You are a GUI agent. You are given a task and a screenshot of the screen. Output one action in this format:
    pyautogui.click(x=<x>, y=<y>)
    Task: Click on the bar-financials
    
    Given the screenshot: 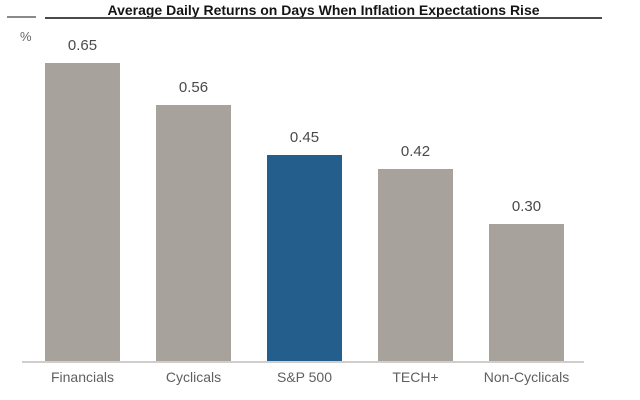 What is the action you would take?
    pyautogui.click(x=82, y=212)
    